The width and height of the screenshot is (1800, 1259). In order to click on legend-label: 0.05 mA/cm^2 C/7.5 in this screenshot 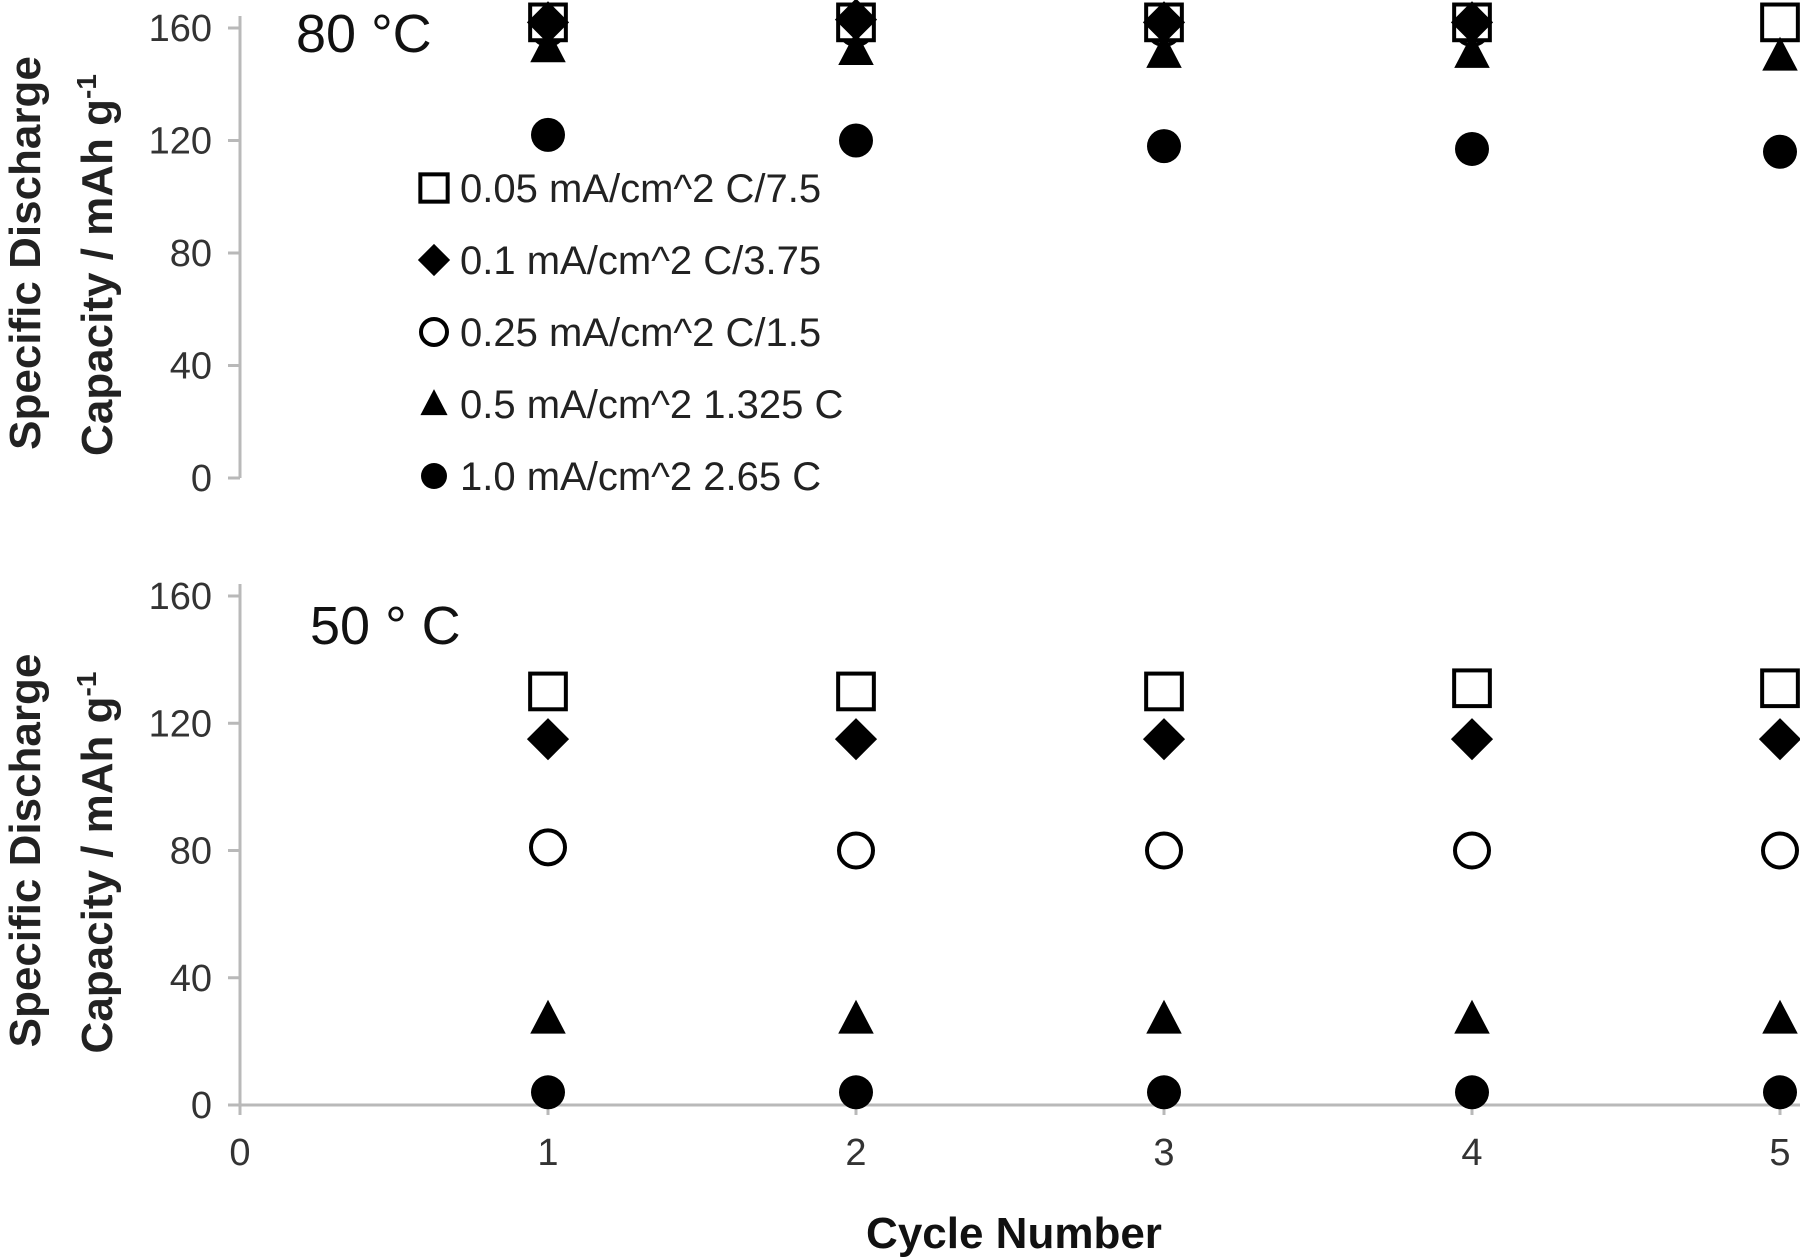, I will do `click(640, 189)`.